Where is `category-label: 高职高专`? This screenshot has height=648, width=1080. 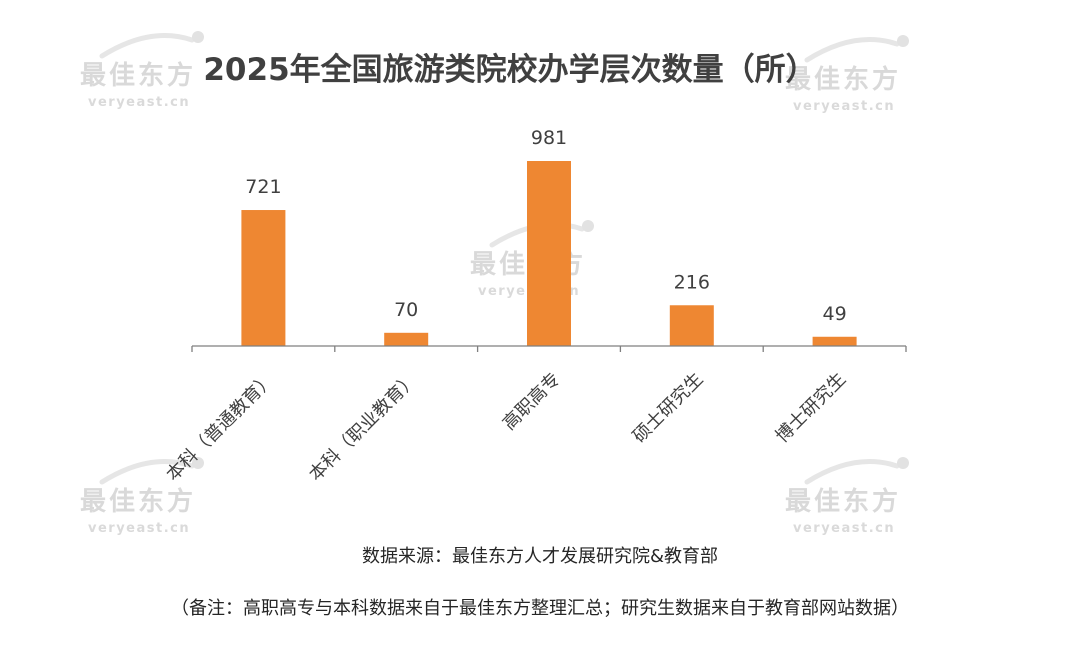
category-label: 高职高专 is located at coordinates (532, 402).